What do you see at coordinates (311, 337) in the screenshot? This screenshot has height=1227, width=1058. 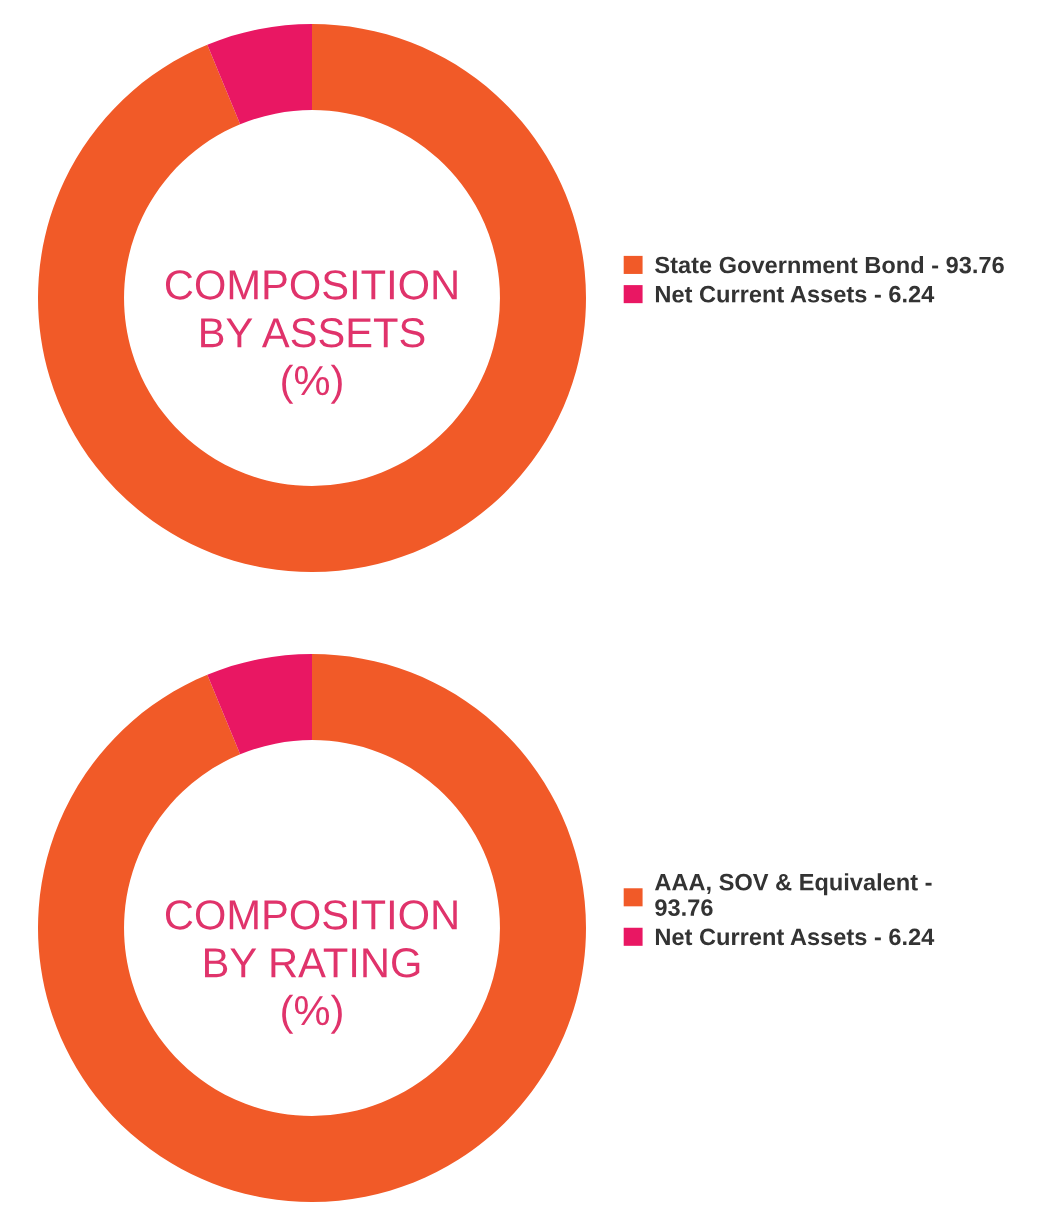 I see `text: COMPOSITION BY ASSETS (%)` at bounding box center [311, 337].